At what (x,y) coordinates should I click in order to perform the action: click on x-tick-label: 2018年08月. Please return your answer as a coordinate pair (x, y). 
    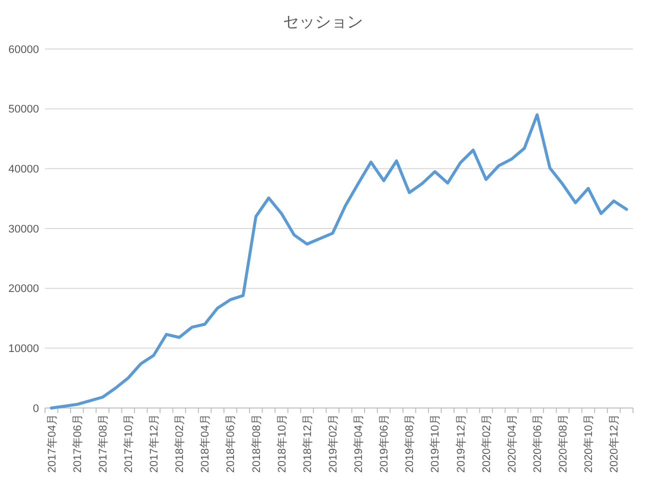
    Looking at the image, I should click on (256, 443).